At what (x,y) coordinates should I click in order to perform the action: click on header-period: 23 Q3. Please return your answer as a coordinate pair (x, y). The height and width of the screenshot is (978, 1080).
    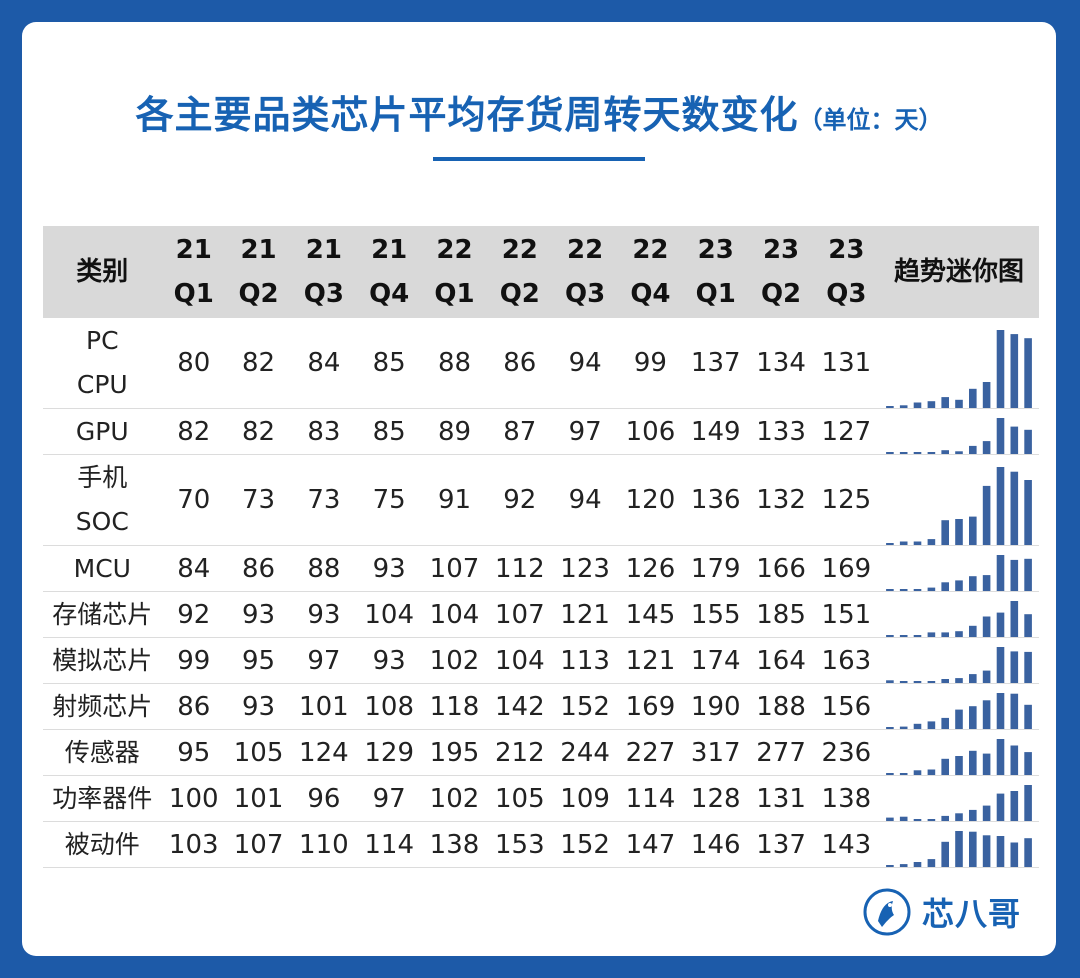
    Looking at the image, I should click on (846, 272).